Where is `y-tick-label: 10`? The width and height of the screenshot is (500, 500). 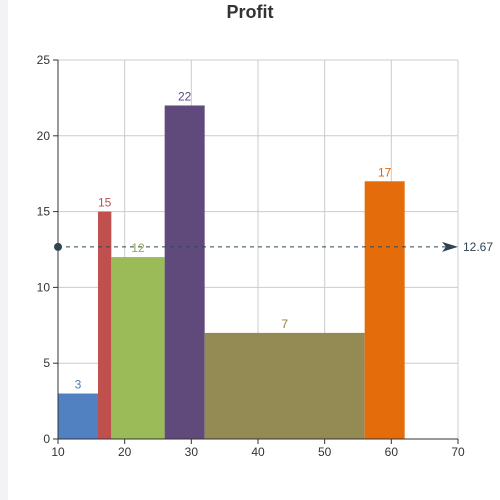 y-tick-label: 10 is located at coordinates (44, 287).